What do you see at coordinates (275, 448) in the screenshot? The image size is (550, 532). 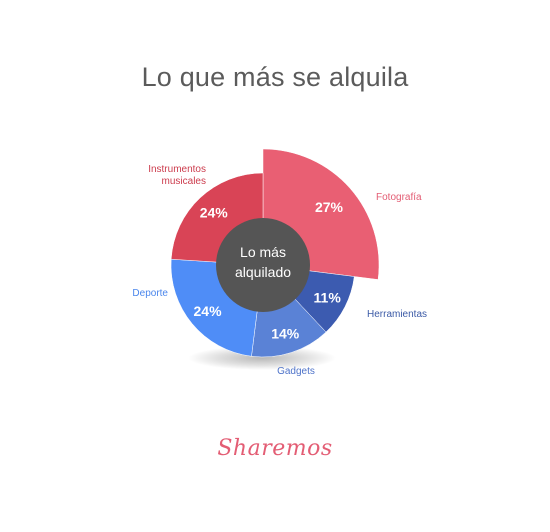 I see `brand-logo: Sharemos` at bounding box center [275, 448].